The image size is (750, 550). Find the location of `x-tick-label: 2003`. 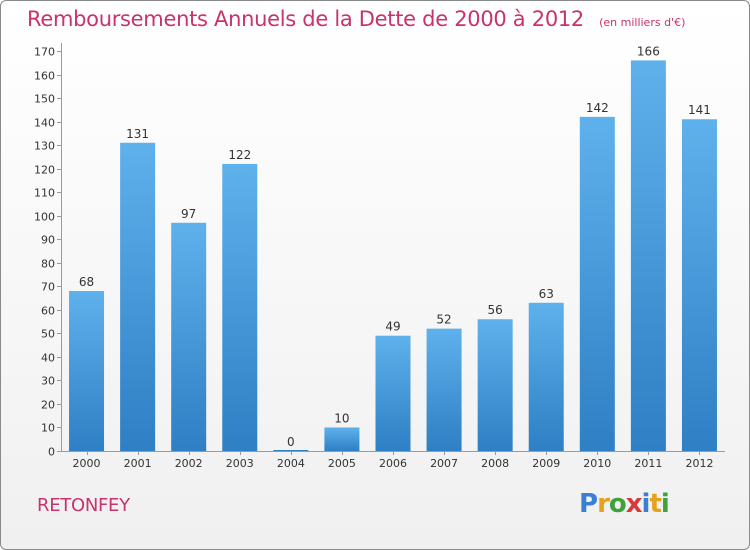

x-tick-label: 2003 is located at coordinates (240, 463).